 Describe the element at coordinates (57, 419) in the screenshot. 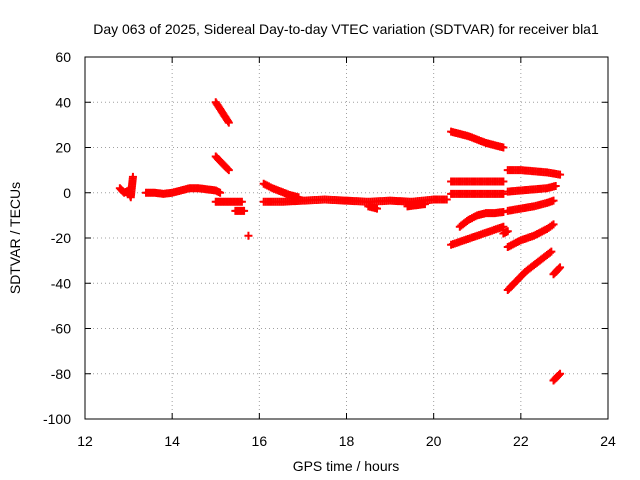

I see `y-tick-label: -100` at that location.